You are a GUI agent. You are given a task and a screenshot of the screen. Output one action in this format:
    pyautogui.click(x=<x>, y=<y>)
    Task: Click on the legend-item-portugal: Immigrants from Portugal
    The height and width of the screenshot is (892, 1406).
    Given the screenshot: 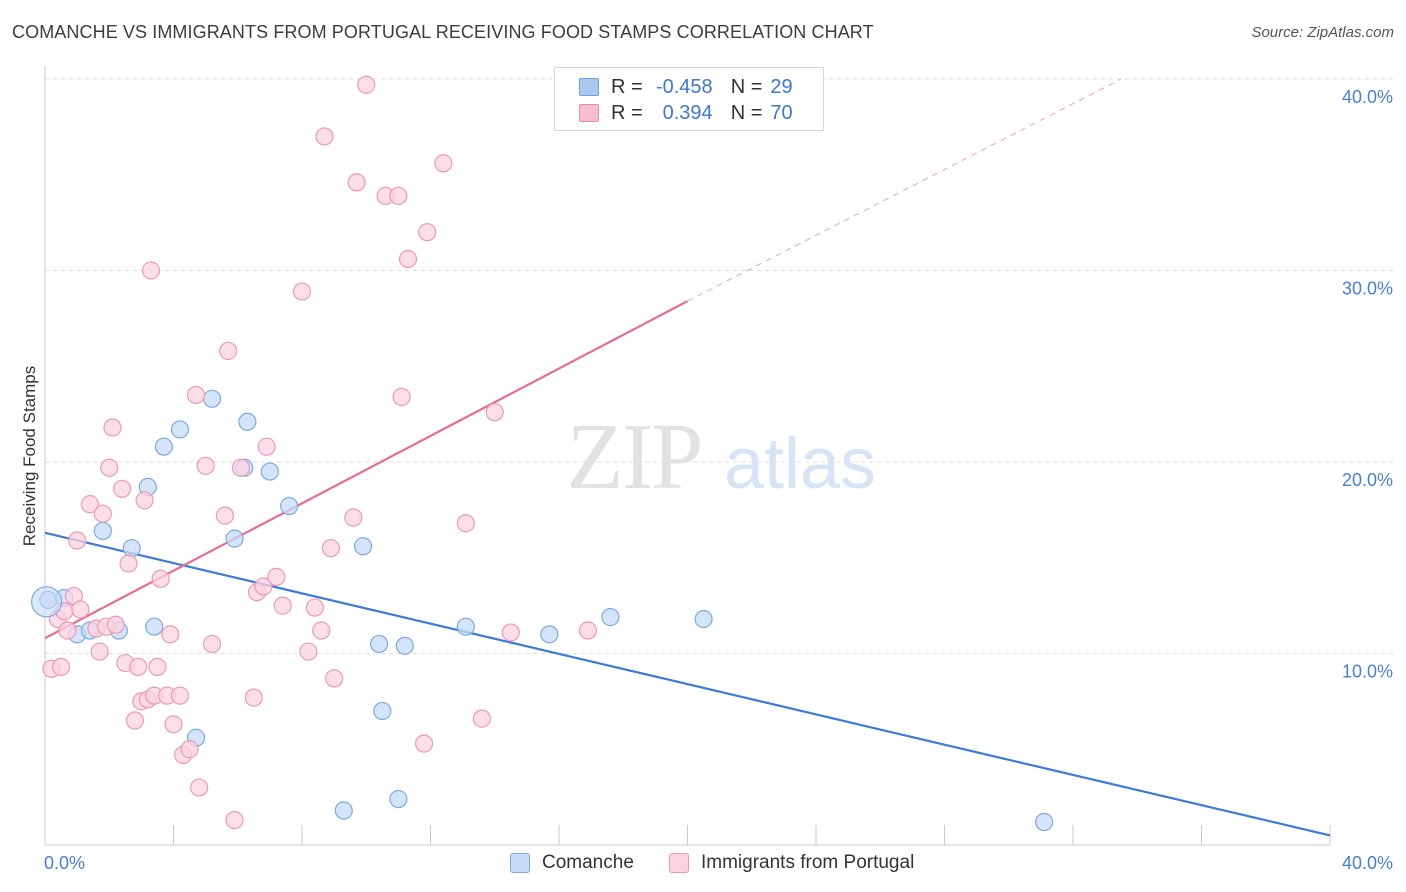 What is the action you would take?
    pyautogui.click(x=791, y=863)
    